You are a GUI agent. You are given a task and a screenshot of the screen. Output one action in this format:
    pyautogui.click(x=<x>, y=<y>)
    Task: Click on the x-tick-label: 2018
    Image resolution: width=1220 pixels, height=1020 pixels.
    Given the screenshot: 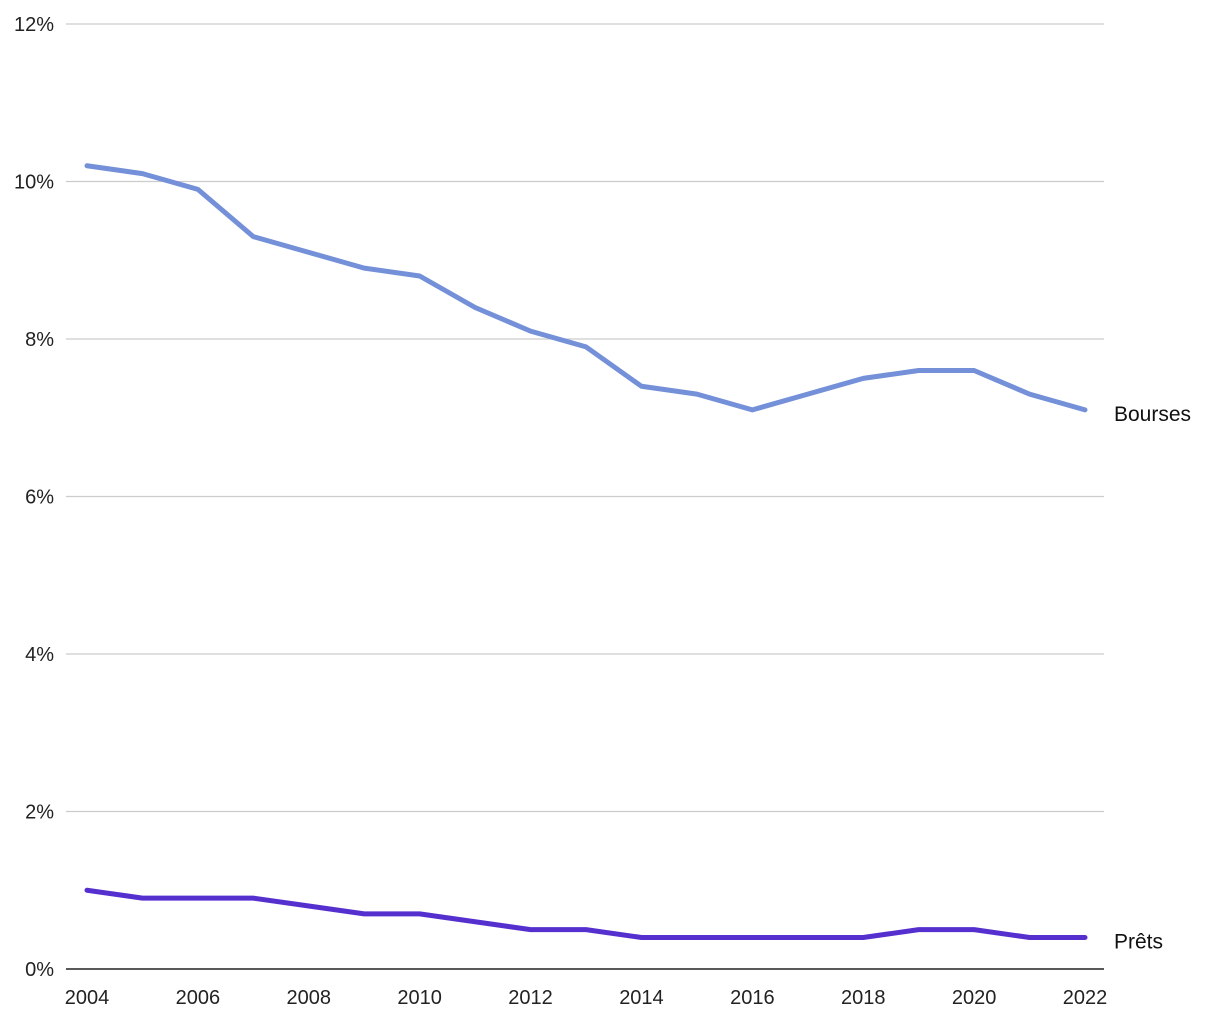 What is the action you would take?
    pyautogui.click(x=863, y=998)
    